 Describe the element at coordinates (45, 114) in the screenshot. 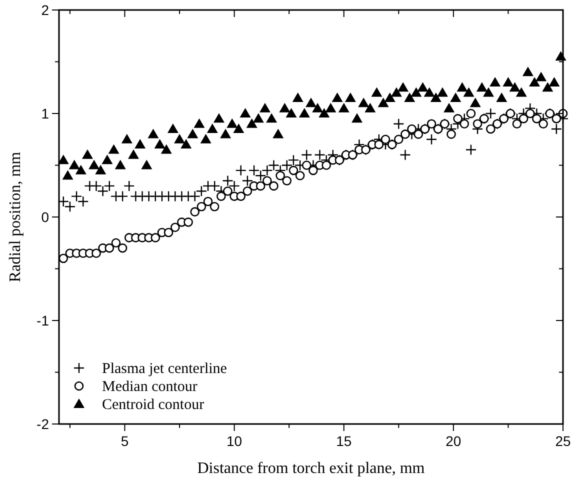

I see `y-tick-label: 1` at that location.